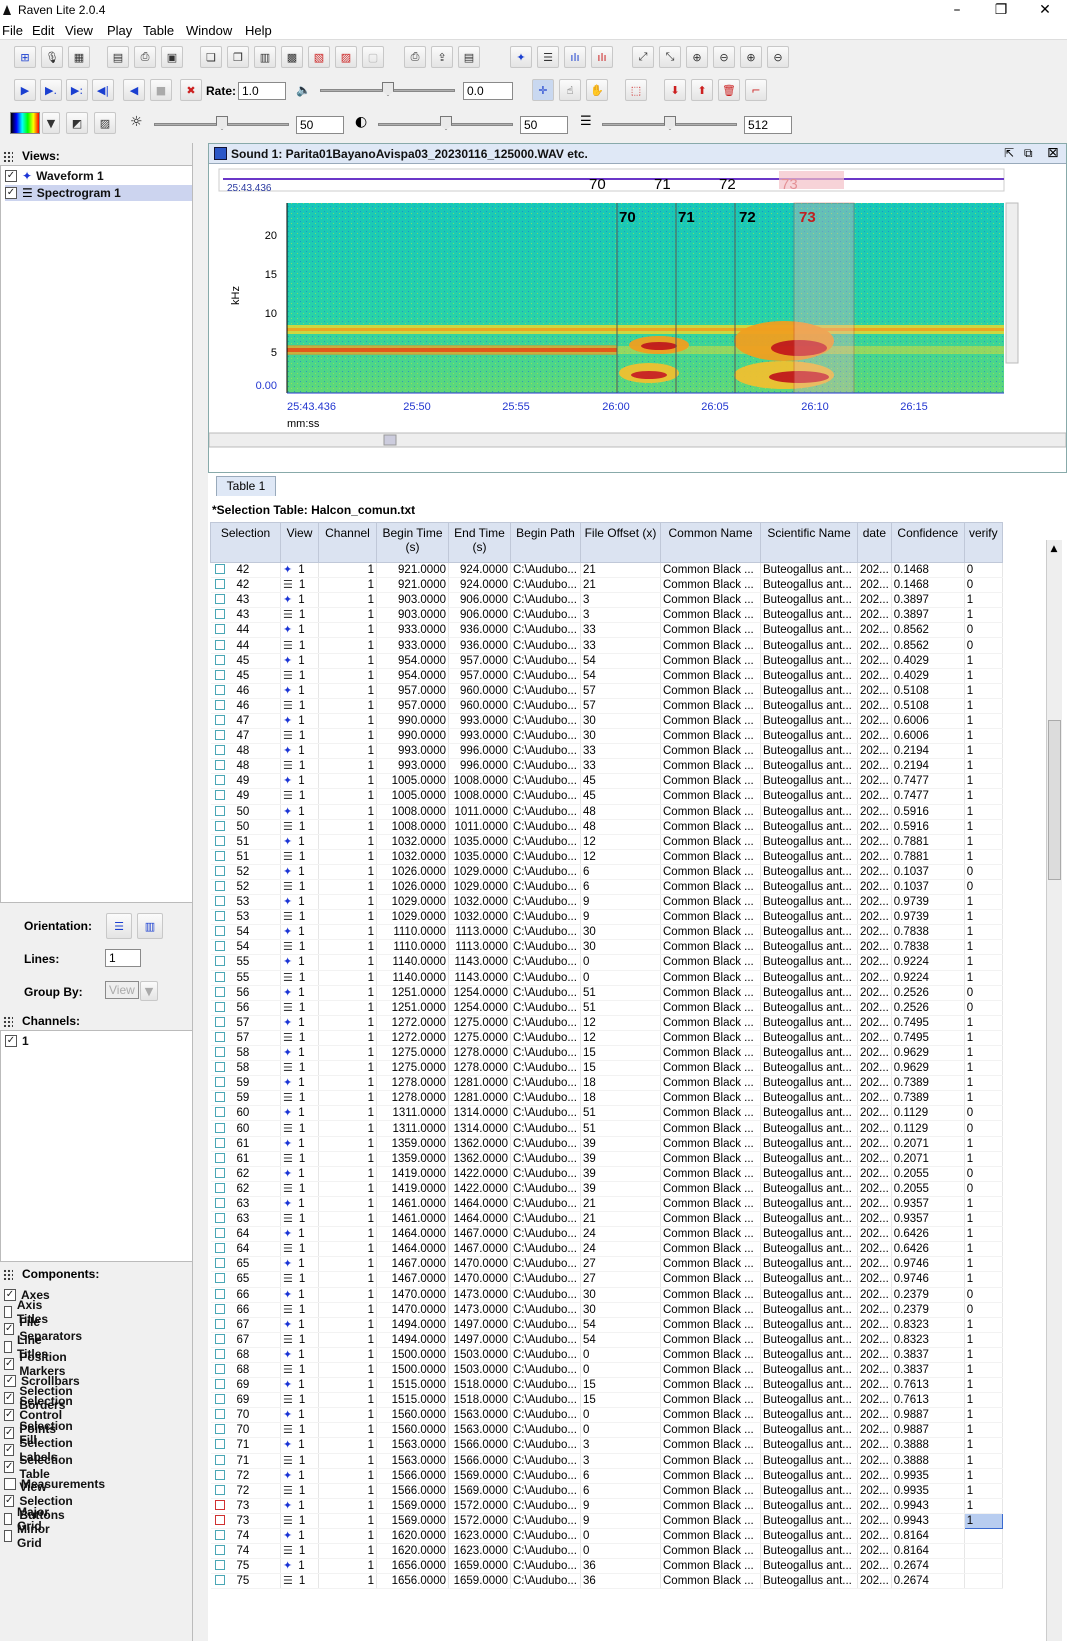  Describe the element at coordinates (245, 1385) in the screenshot. I see `selection-cell: 69` at that location.